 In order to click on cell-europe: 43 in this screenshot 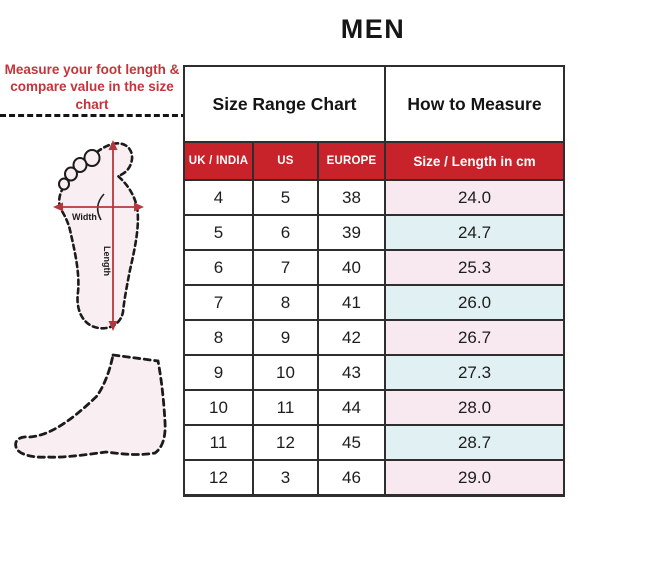, I will do `click(351, 372)`.